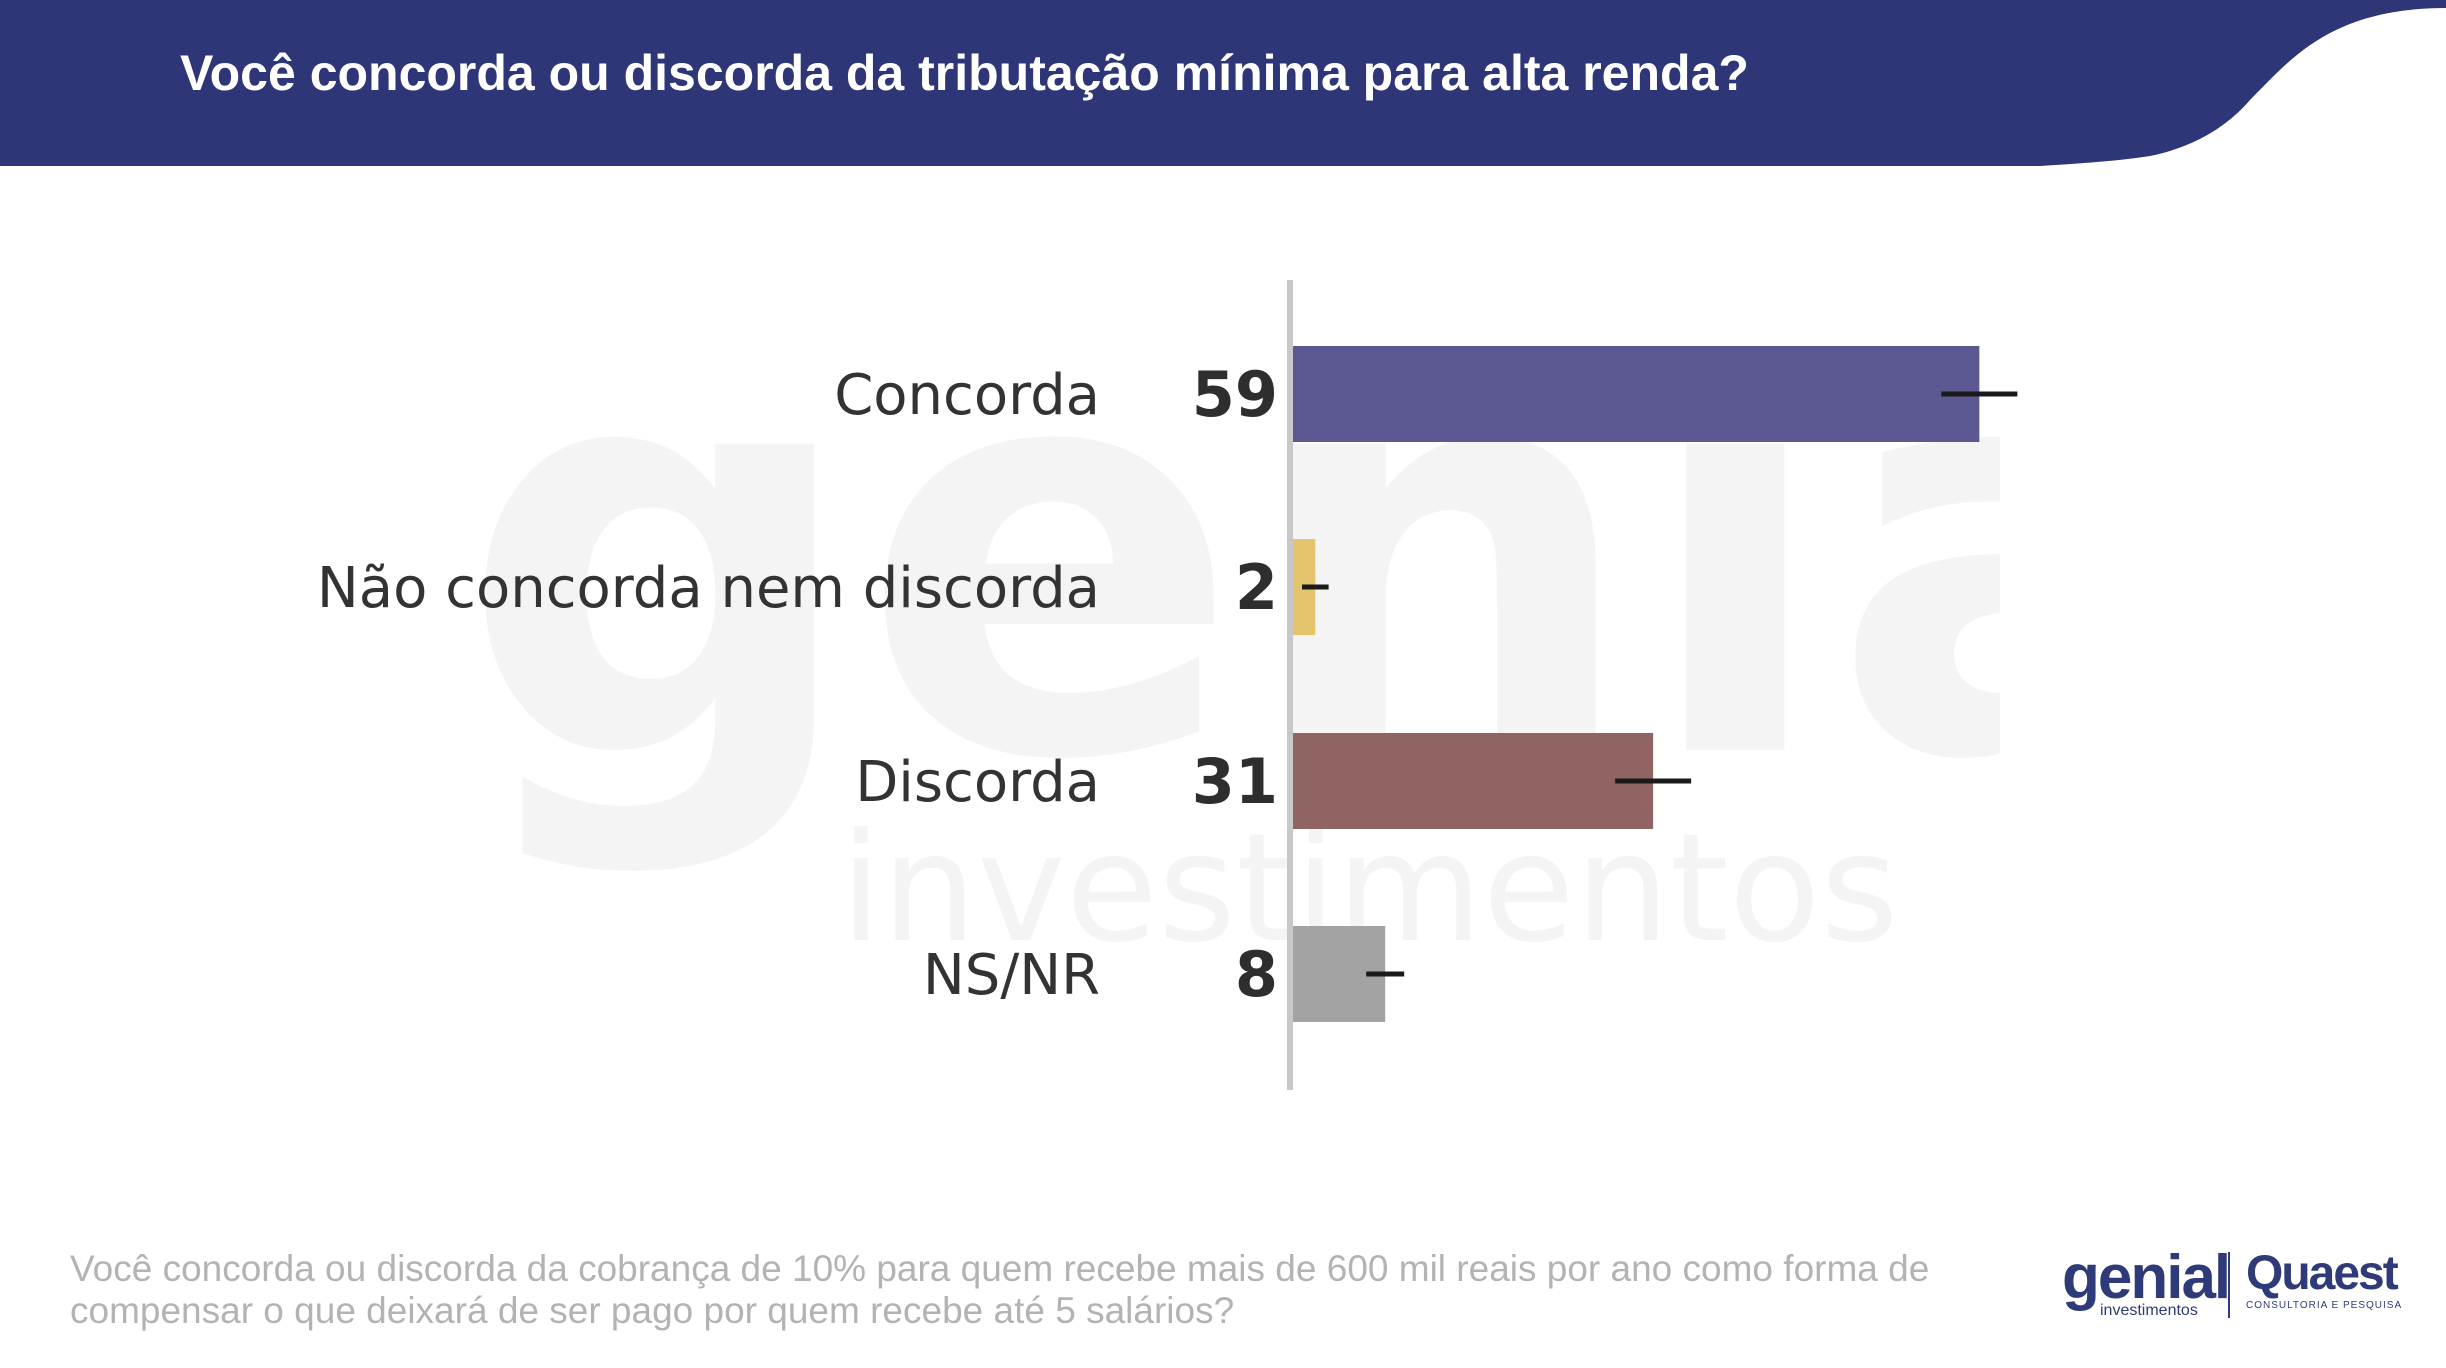  What do you see at coordinates (1235, 781) in the screenshot?
I see `value-label: 31` at bounding box center [1235, 781].